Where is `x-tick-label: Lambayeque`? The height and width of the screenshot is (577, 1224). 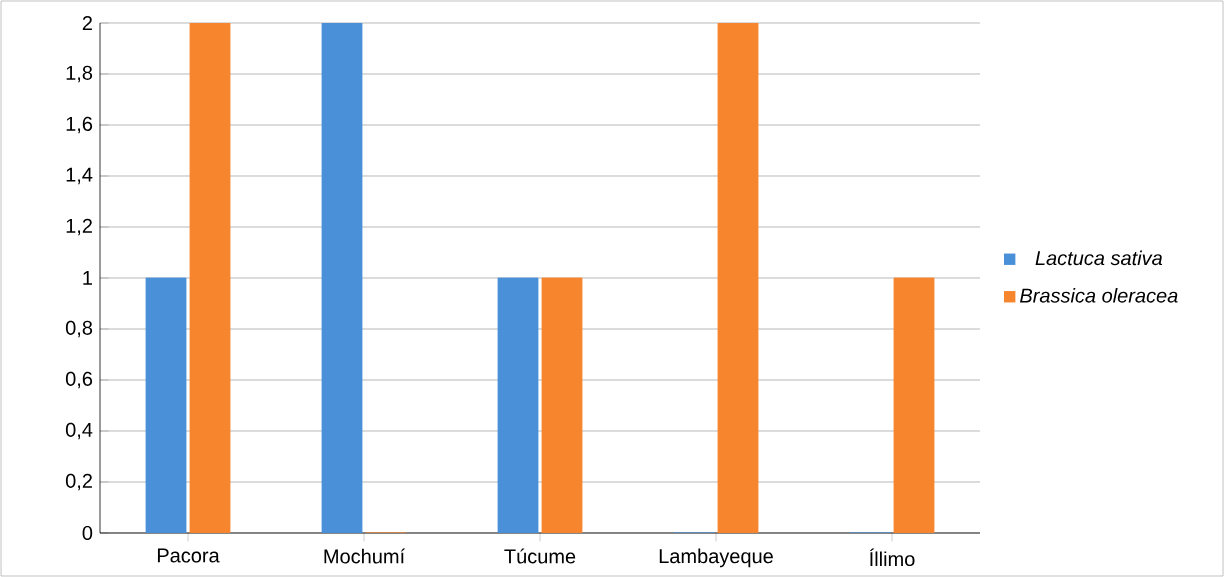
x-tick-label: Lambayeque is located at coordinates (716, 558).